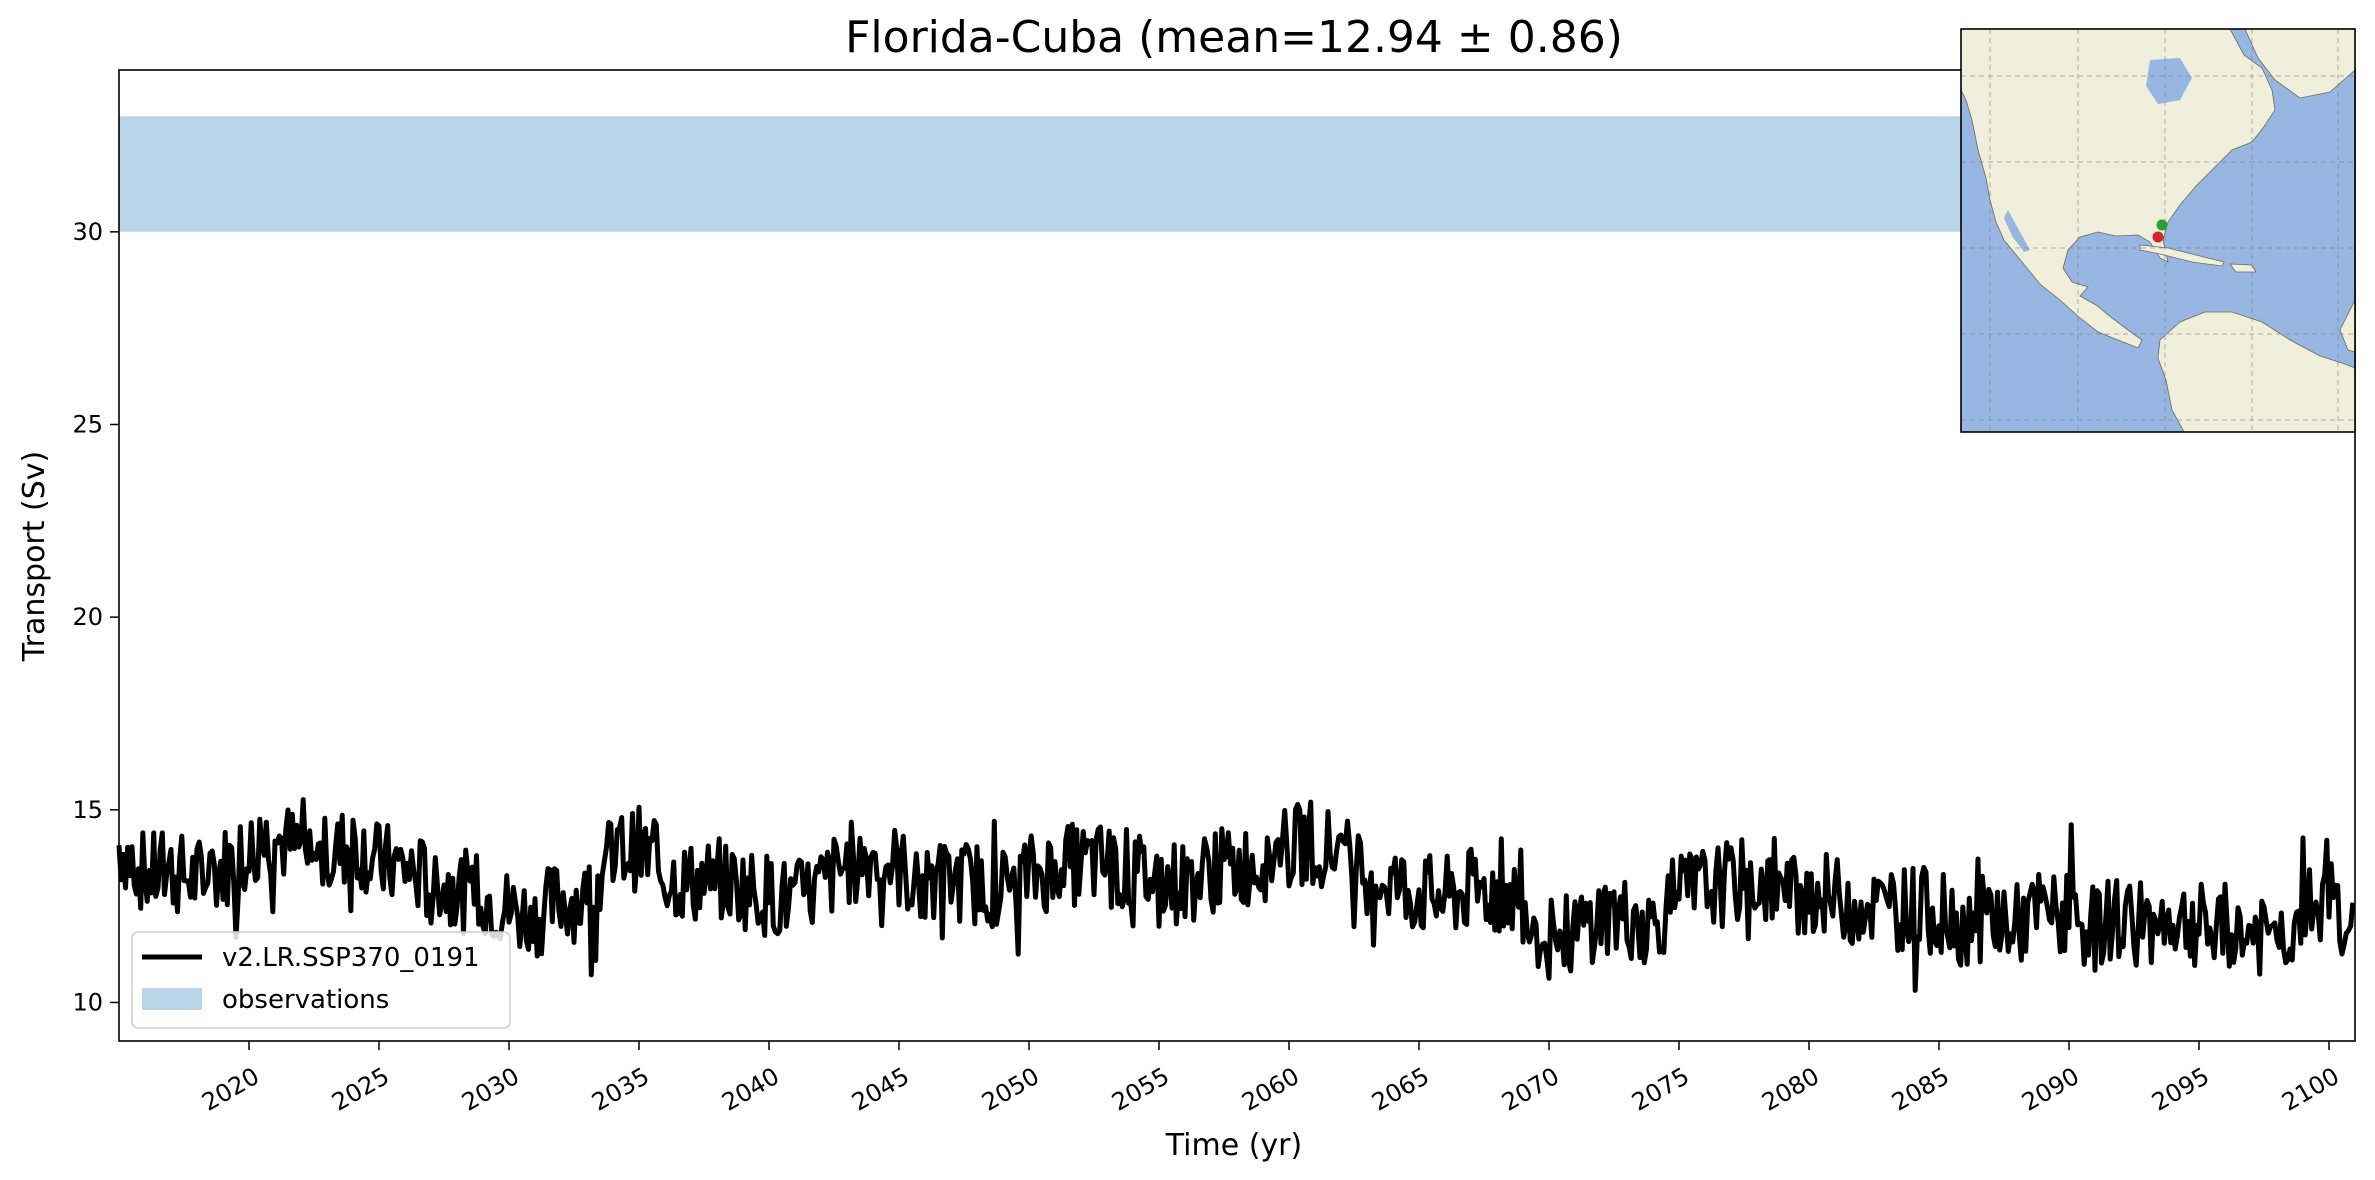  Describe the element at coordinates (87, 810) in the screenshot. I see `y-tick-label: 15` at that location.